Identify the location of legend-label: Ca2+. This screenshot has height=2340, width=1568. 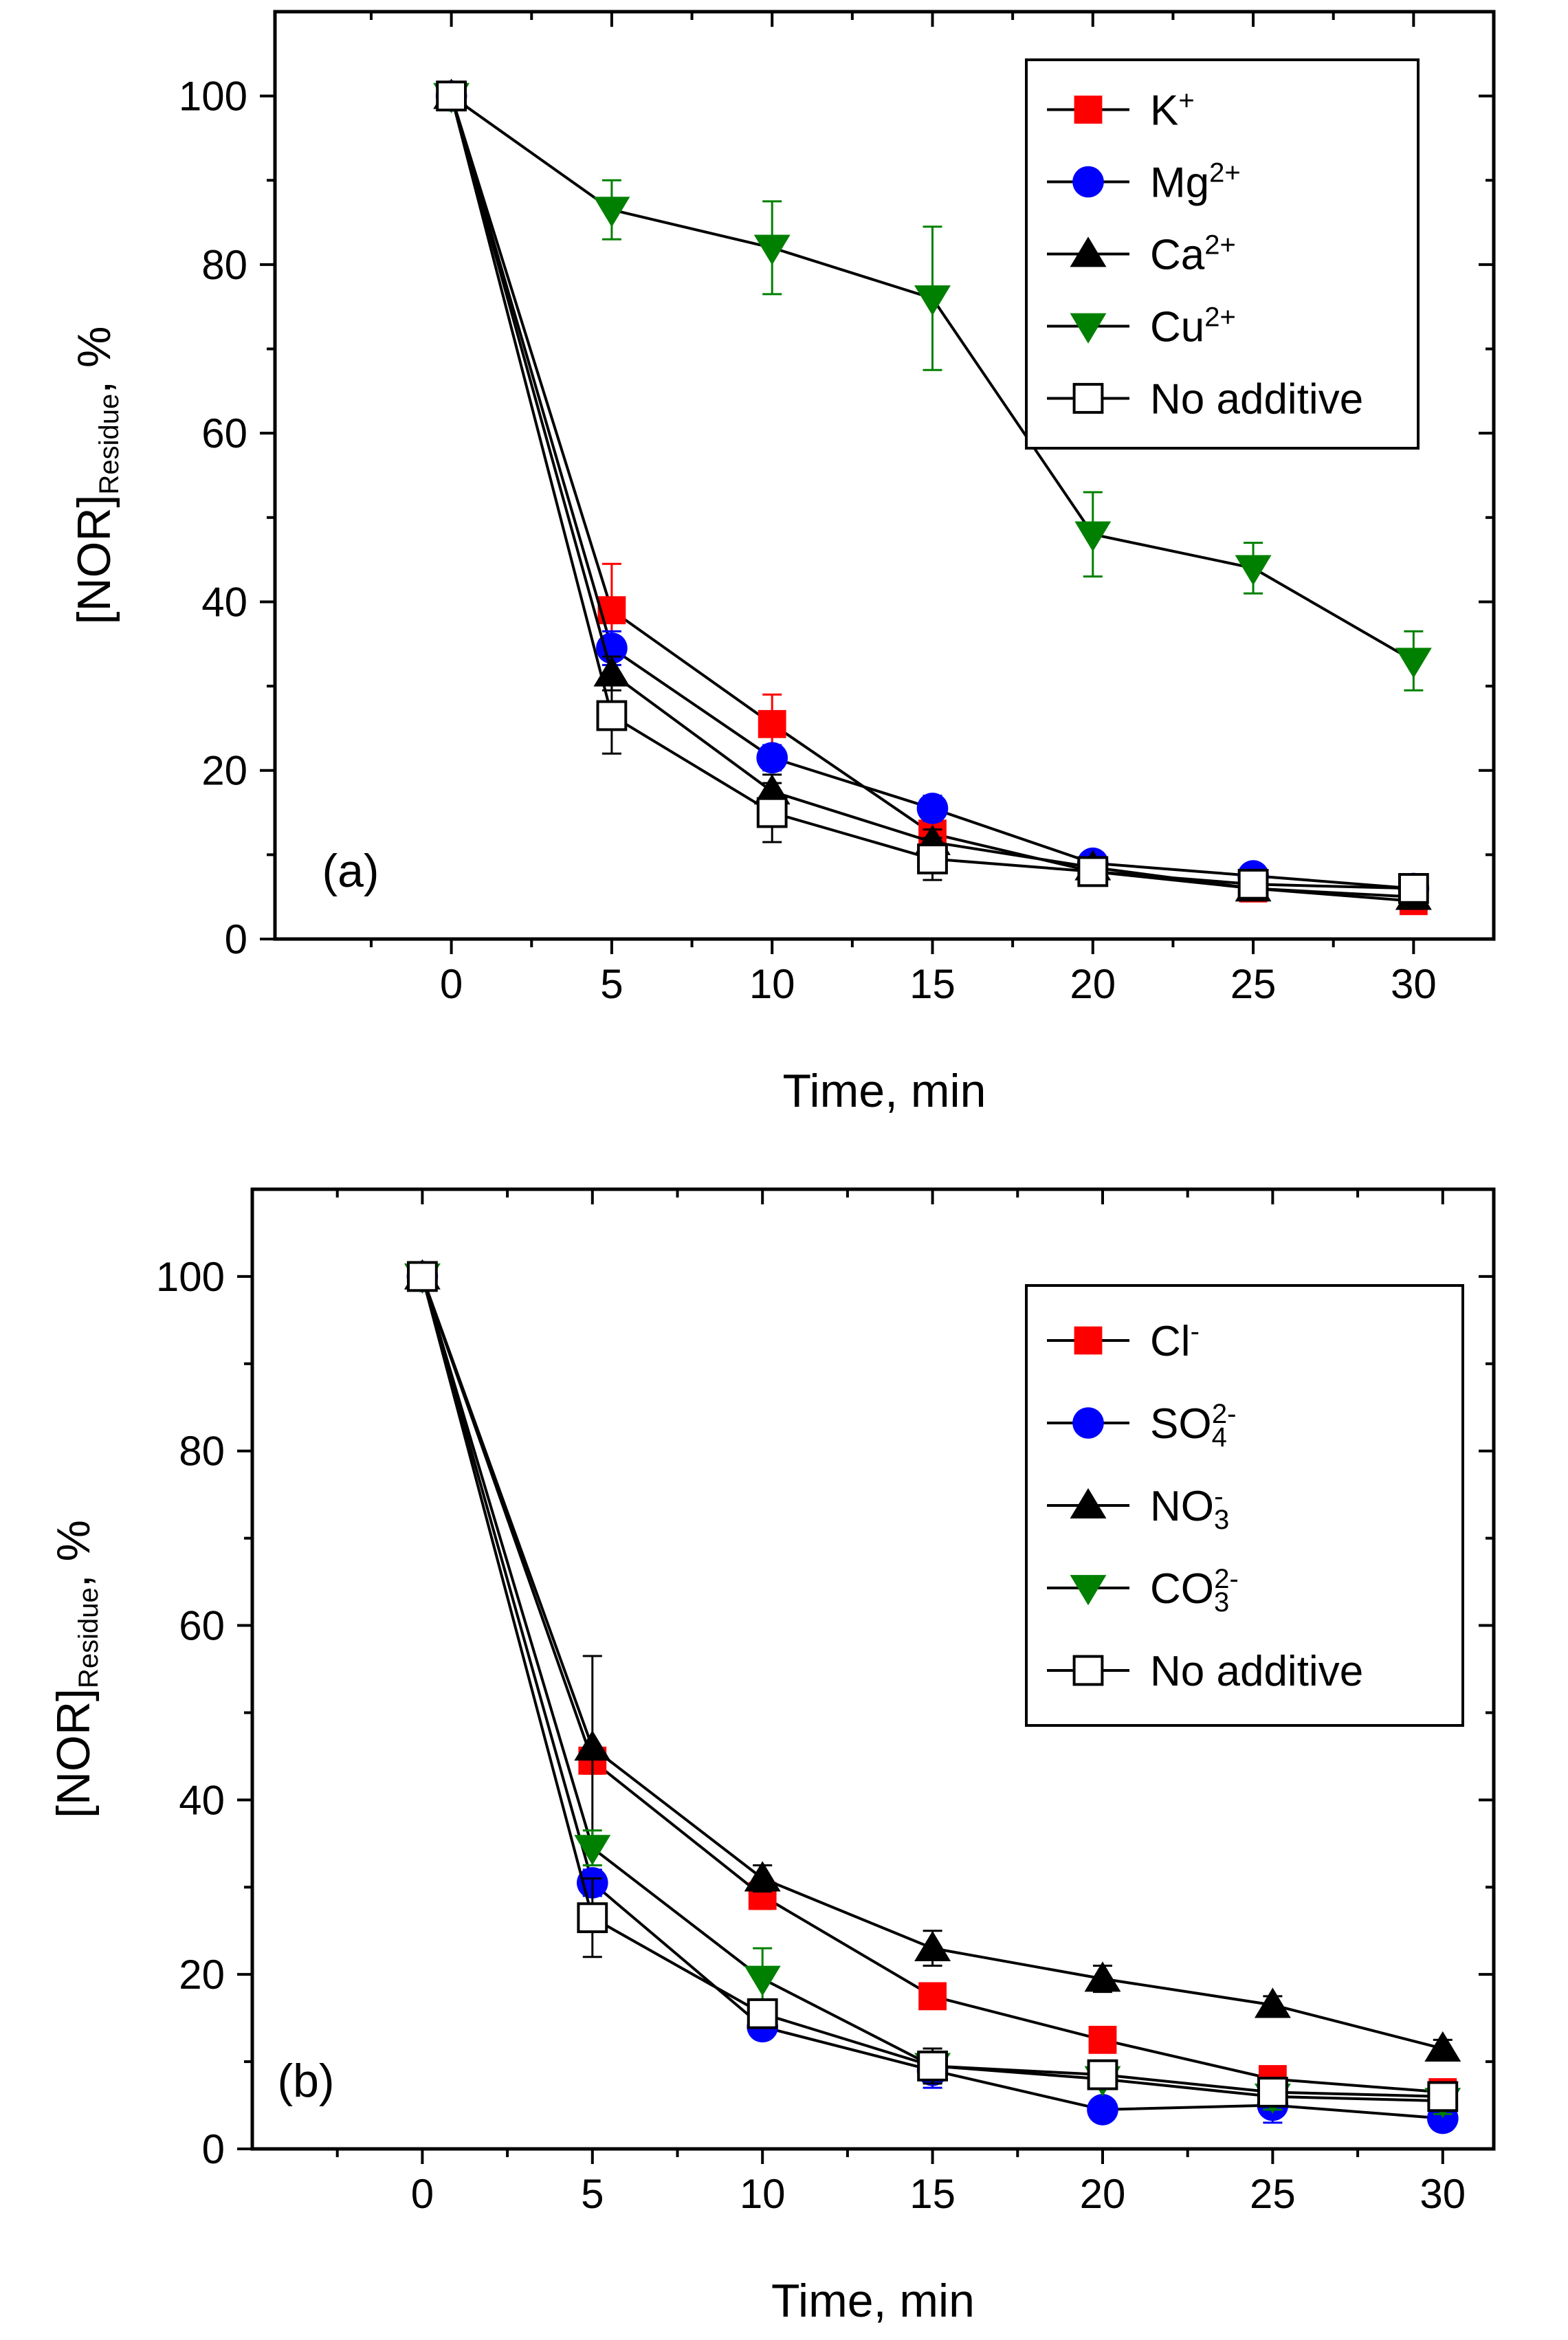
(1193, 254).